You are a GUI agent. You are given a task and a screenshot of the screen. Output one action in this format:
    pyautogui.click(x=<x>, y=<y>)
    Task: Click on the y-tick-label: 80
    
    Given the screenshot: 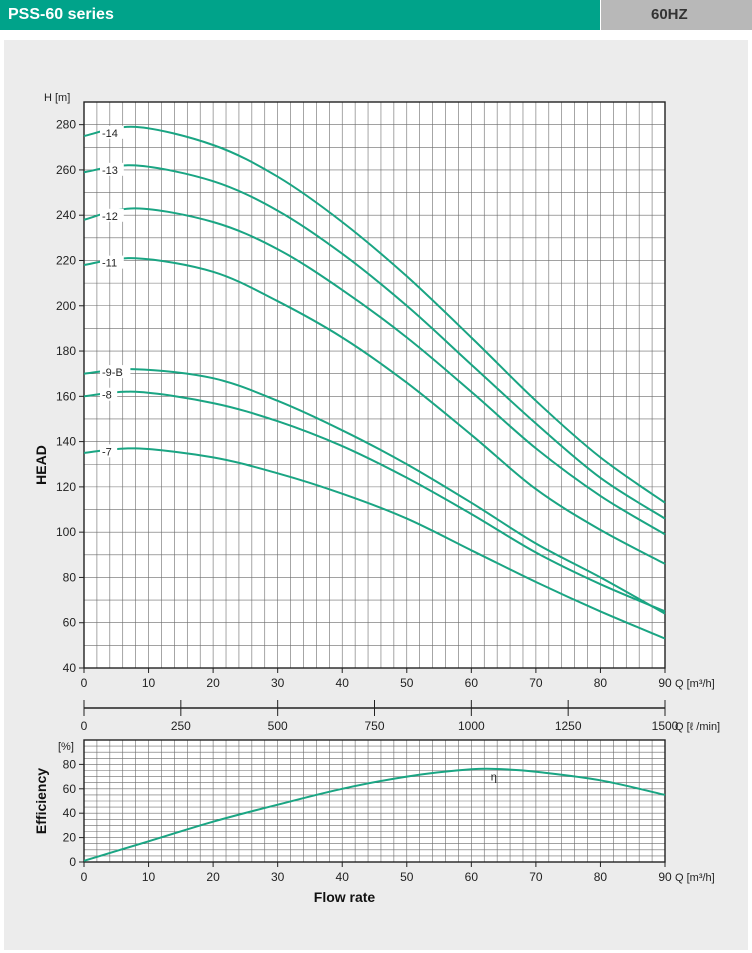 What is the action you would take?
    pyautogui.click(x=70, y=577)
    